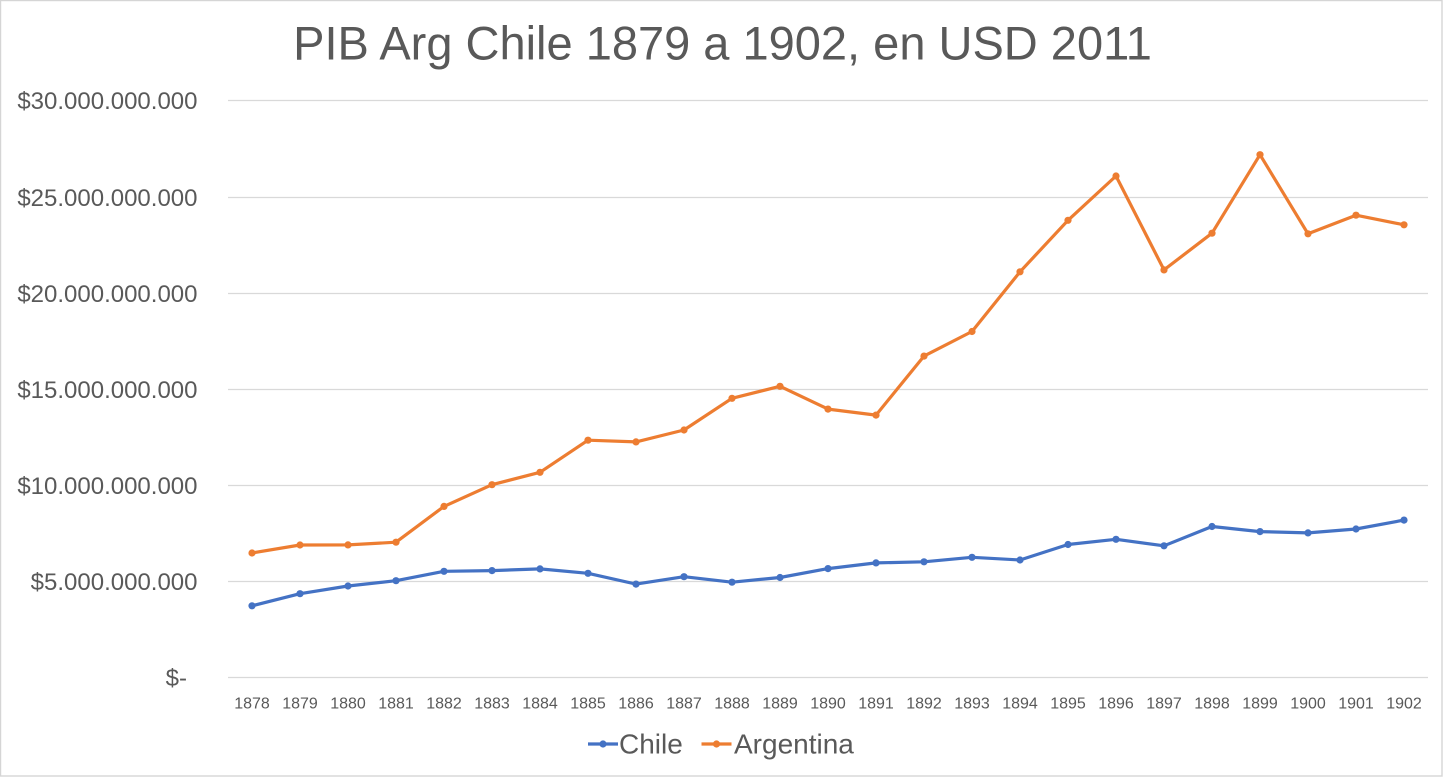 The width and height of the screenshot is (1443, 777). Describe the element at coordinates (396, 704) in the screenshot. I see `svg-text: 1881` at that location.